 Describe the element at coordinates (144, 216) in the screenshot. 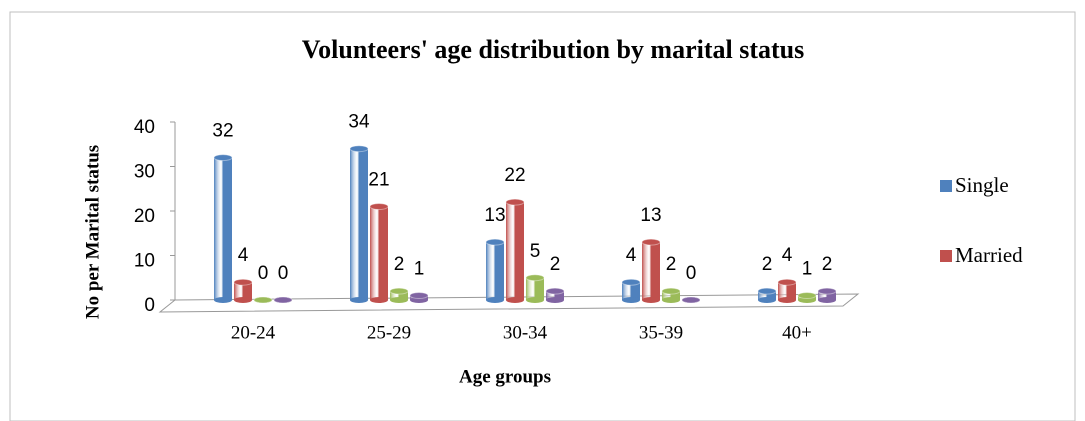

I see `y-tick-label: 20` at that location.